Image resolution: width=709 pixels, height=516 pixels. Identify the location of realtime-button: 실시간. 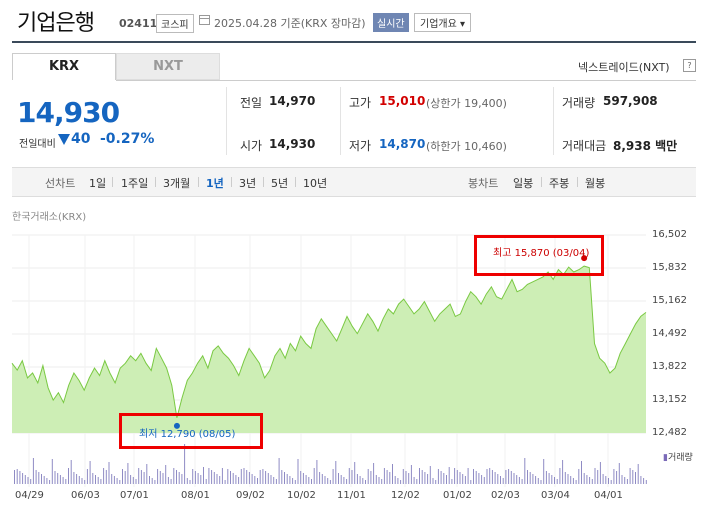
(391, 22).